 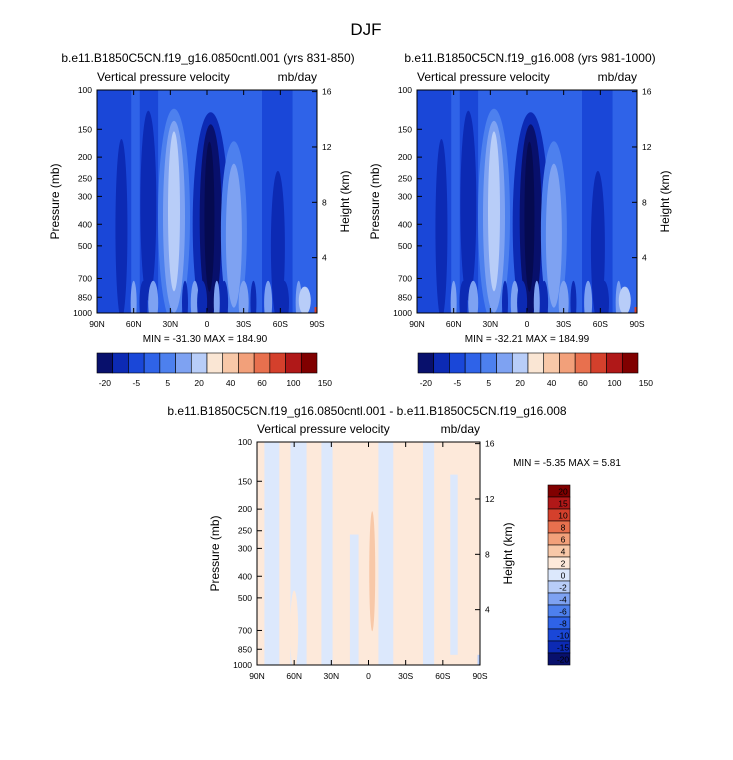 I want to click on colorbar-label: 40, so click(x=552, y=383).